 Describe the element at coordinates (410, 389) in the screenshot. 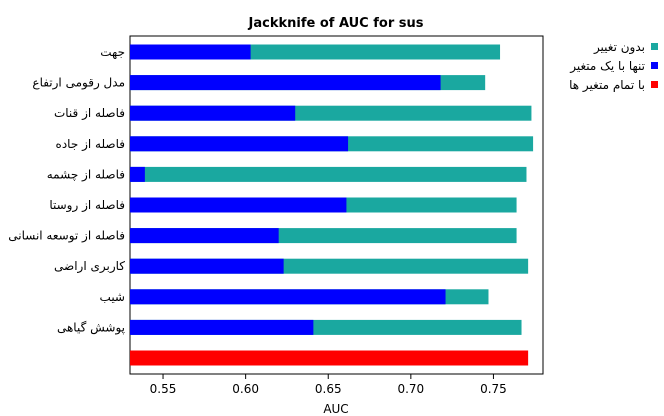

I see `x-tick-label: 0.70` at that location.